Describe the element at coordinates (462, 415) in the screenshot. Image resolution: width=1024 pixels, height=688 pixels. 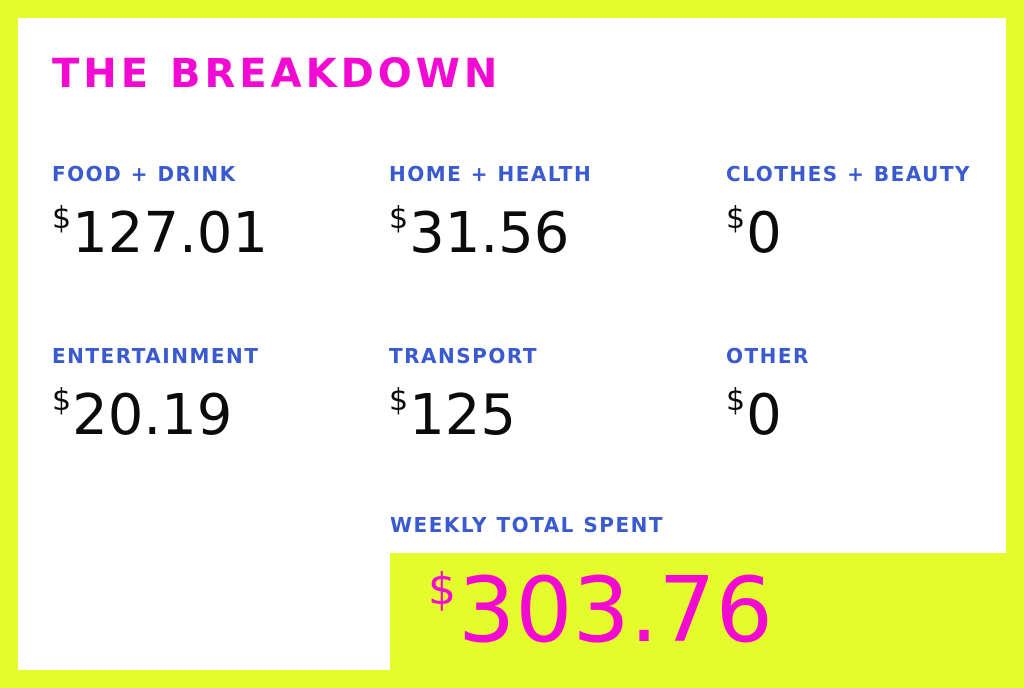
I see `amount-value: 125` at that location.